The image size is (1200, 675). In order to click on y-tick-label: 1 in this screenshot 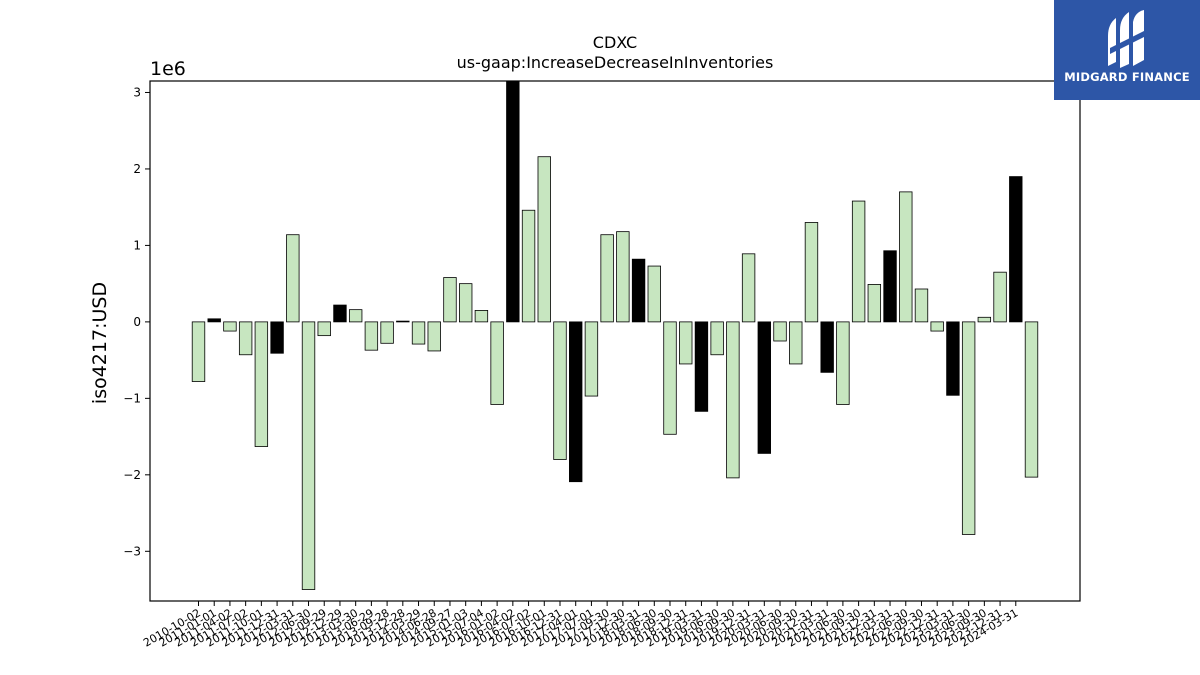, I will do `click(137, 245)`.